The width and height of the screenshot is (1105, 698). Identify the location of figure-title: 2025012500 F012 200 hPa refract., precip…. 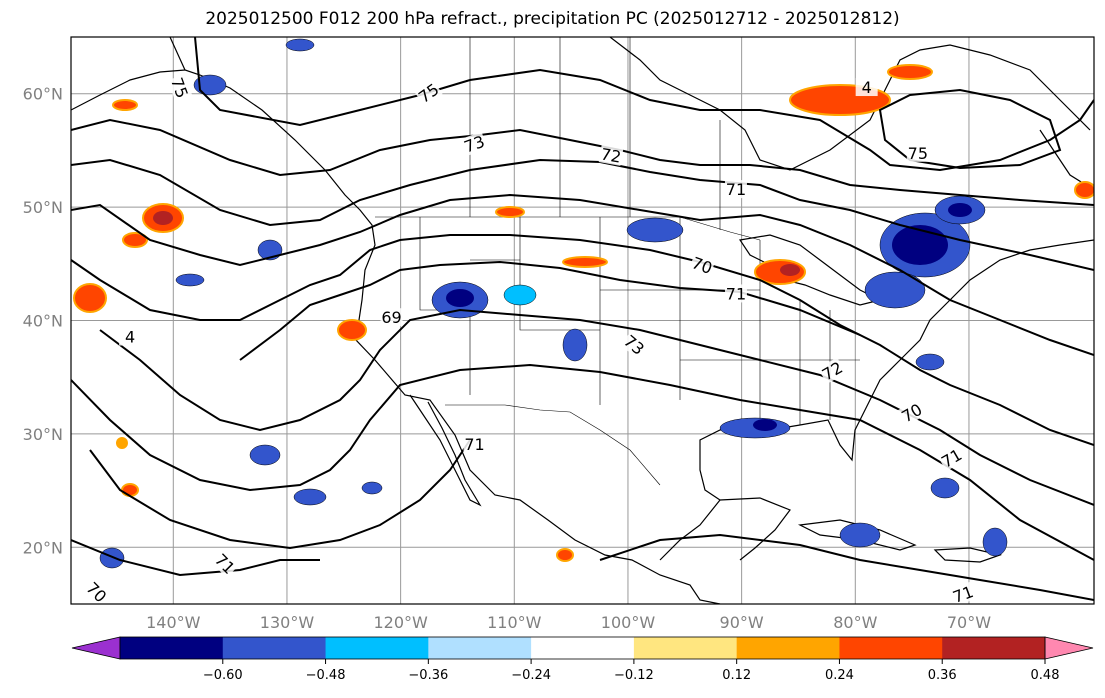
(552, 19).